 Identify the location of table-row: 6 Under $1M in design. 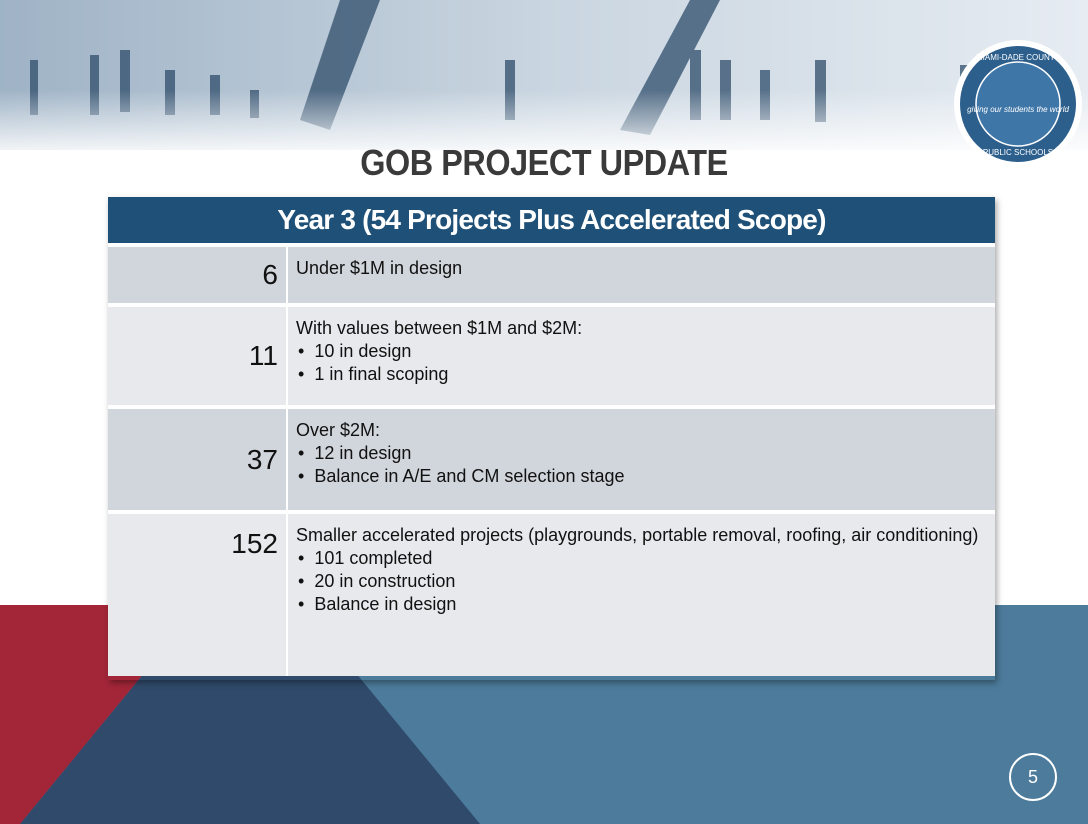
(551, 275).